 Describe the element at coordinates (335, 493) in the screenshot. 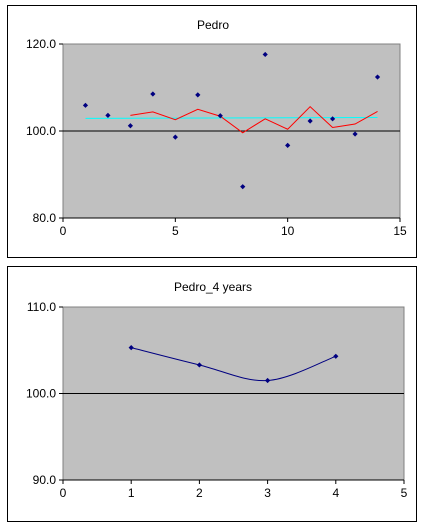

I see `x-tick-label: 4` at that location.